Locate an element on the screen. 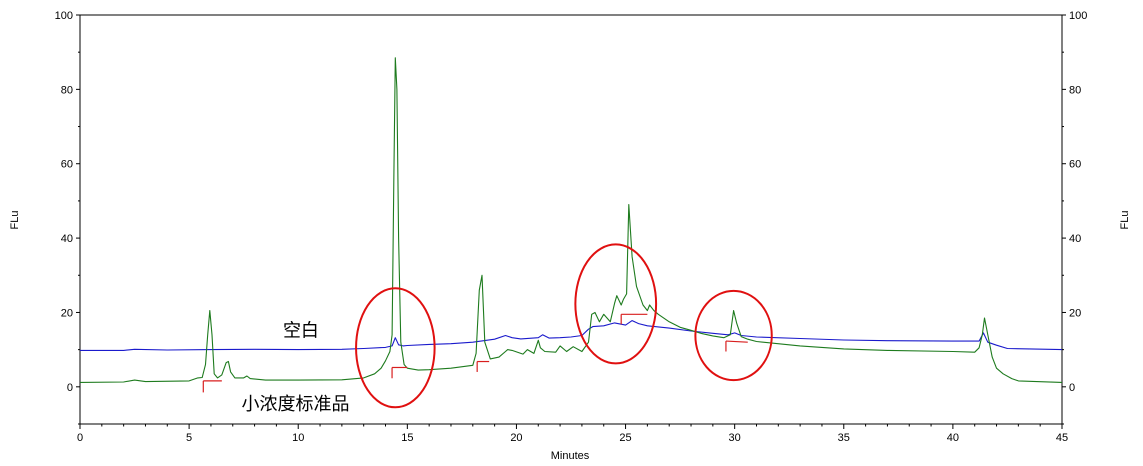 The image size is (1143, 466). x-tick-label: 10 is located at coordinates (298, 438).